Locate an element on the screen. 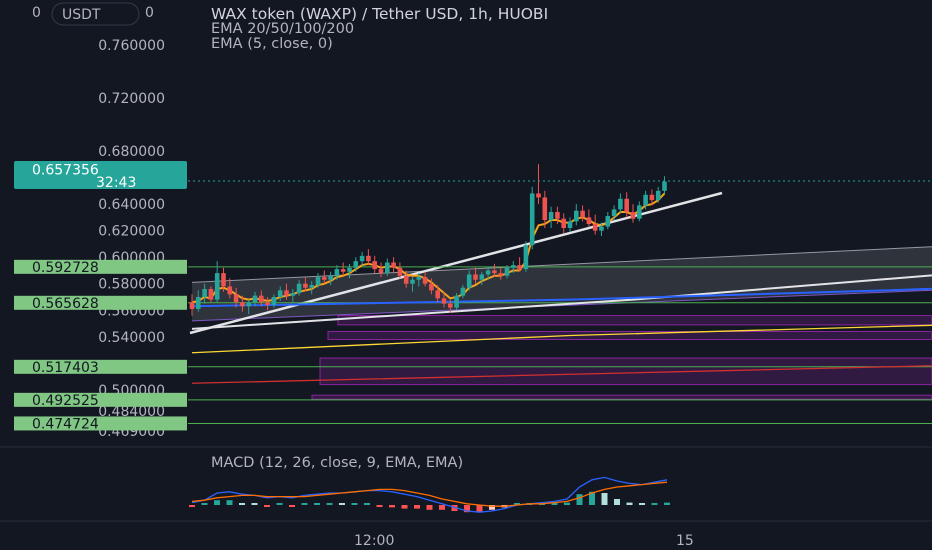  indicator-ema-group: EMA 20/50/100/200 is located at coordinates (282, 29).